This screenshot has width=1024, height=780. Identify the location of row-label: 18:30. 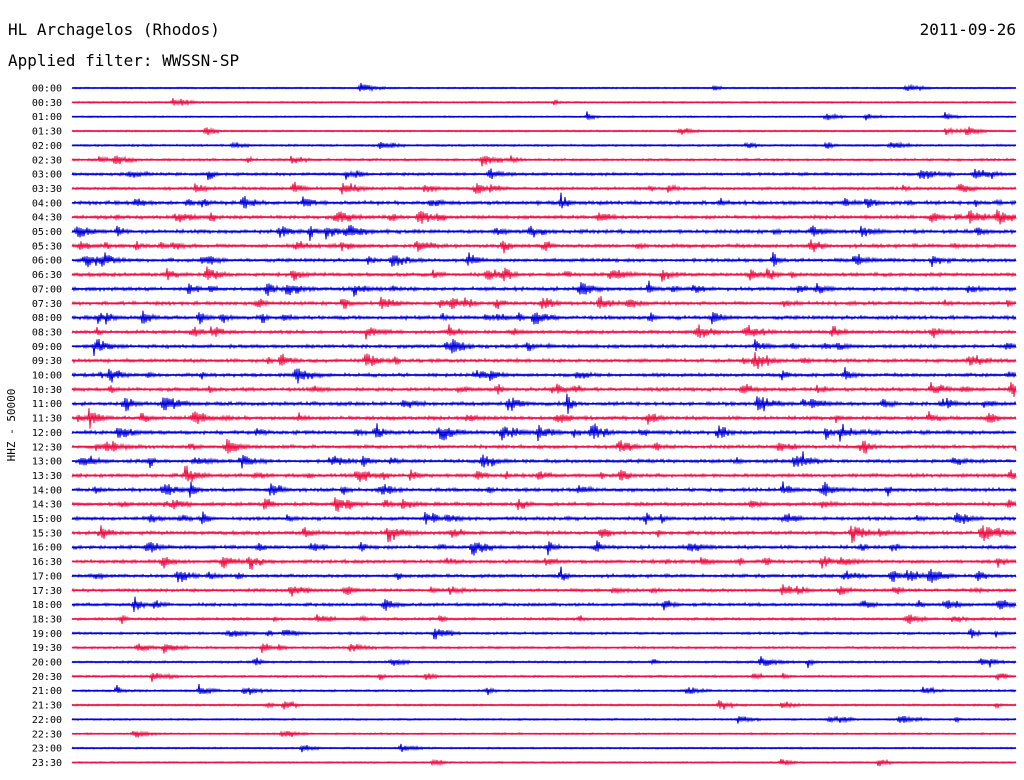
(47, 619).